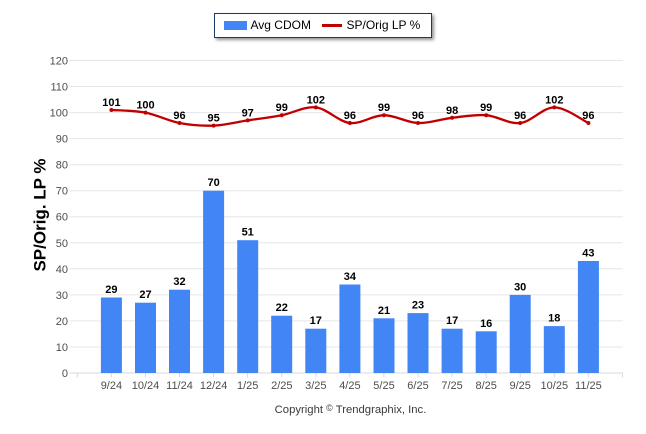 The width and height of the screenshot is (646, 434). What do you see at coordinates (62, 244) in the screenshot?
I see `svg-text: 50` at bounding box center [62, 244].